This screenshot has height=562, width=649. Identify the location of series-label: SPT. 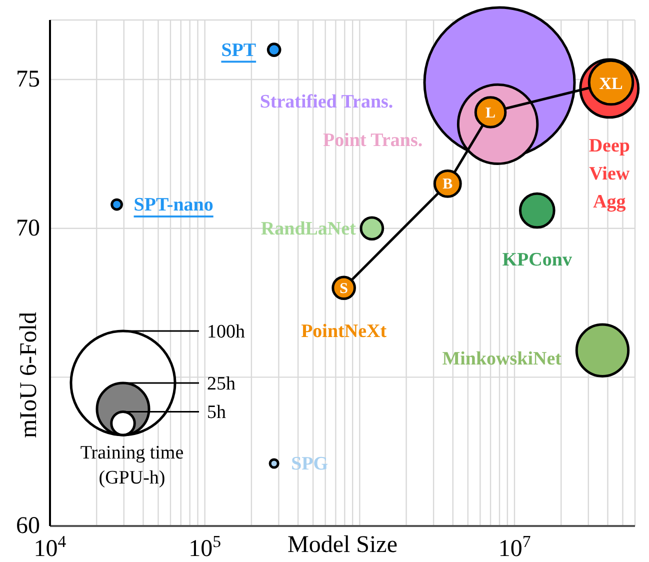
(238, 49).